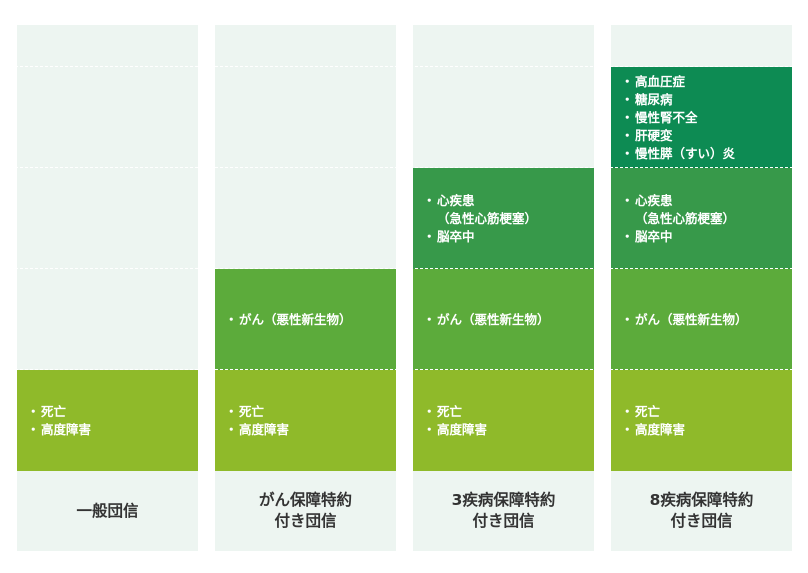  I want to click on column-label: 3疾病保障特約 付き団信, so click(503, 511).